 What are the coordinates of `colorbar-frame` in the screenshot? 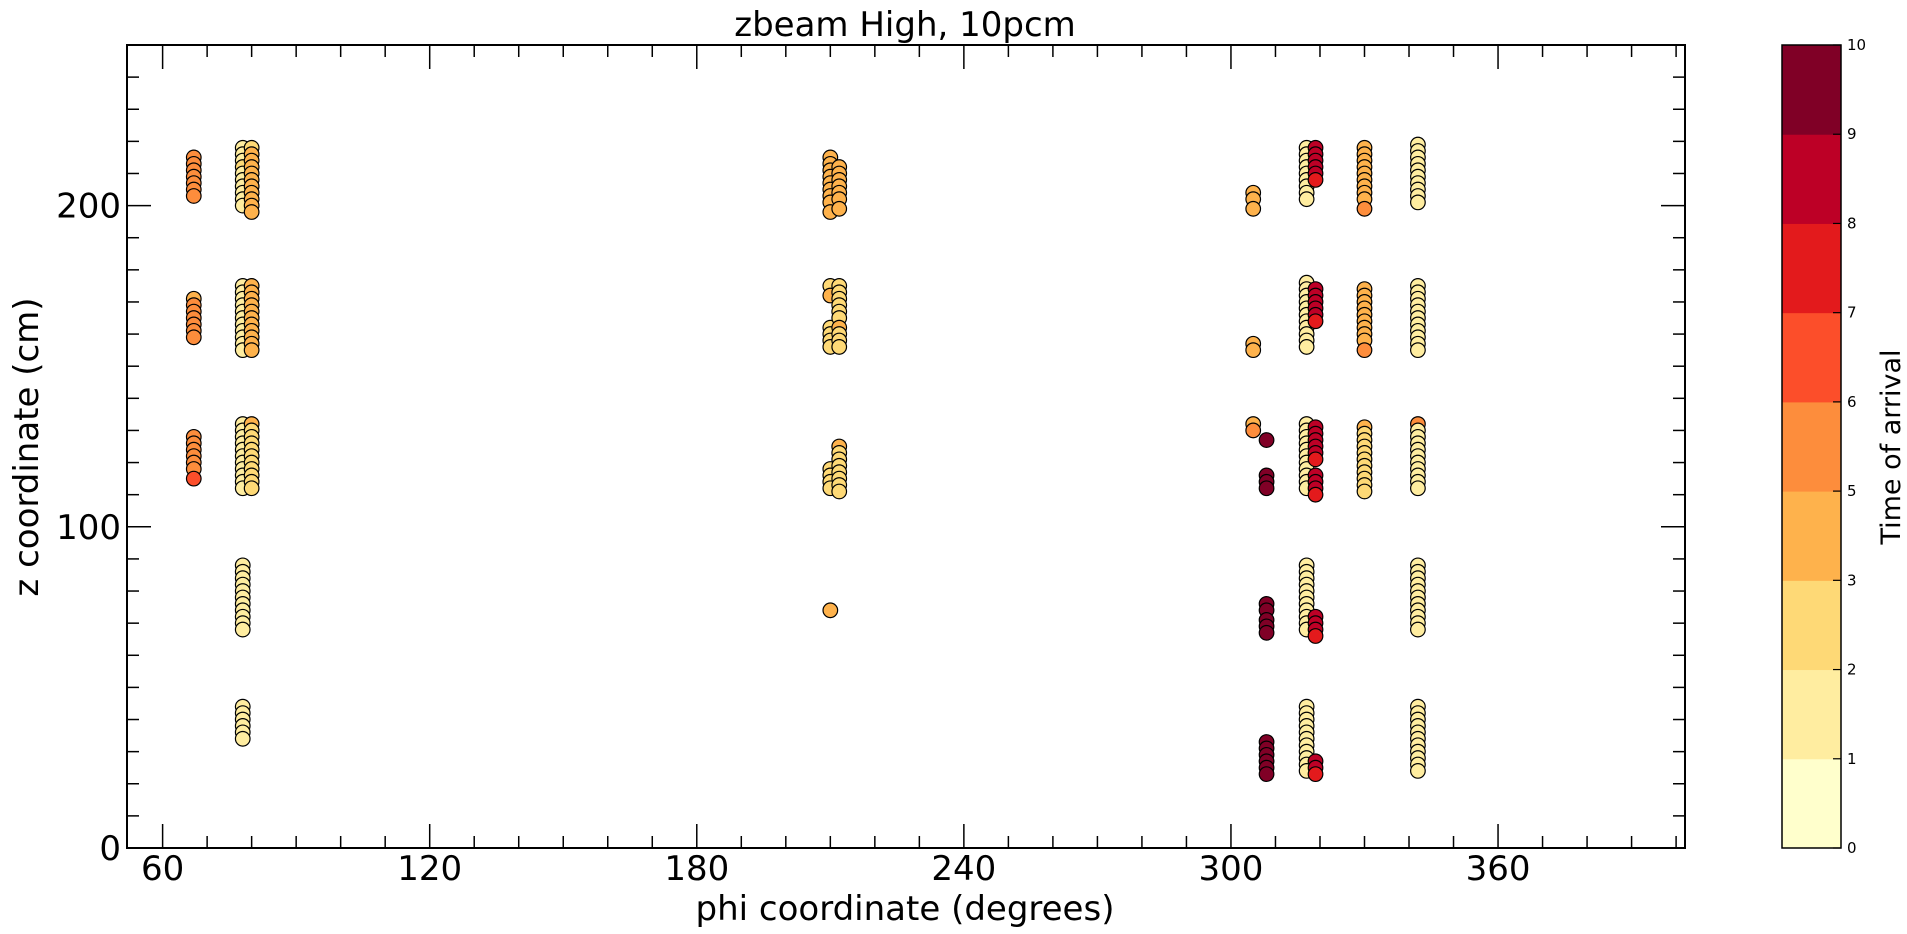 It's located at (1811, 446).